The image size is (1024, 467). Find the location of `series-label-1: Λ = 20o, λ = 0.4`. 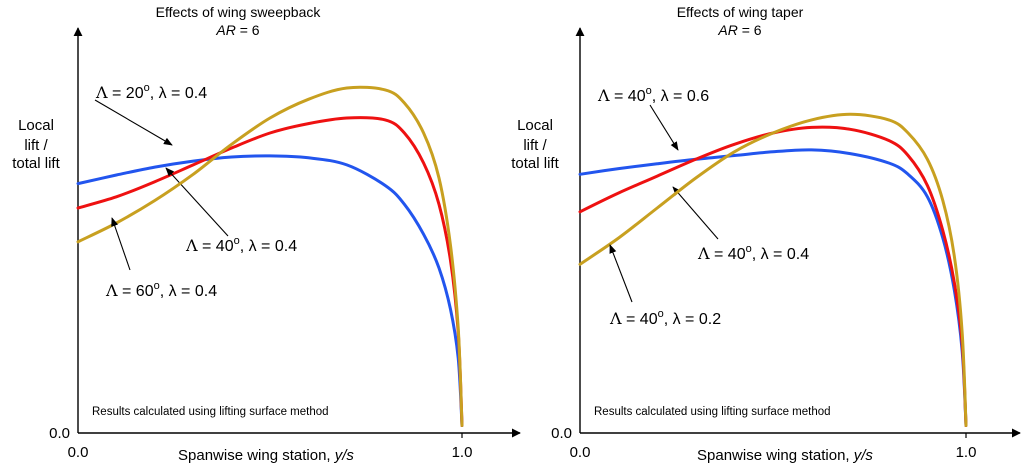

series-label-1: Λ = 20o, λ = 0.4 is located at coordinates (151, 92).